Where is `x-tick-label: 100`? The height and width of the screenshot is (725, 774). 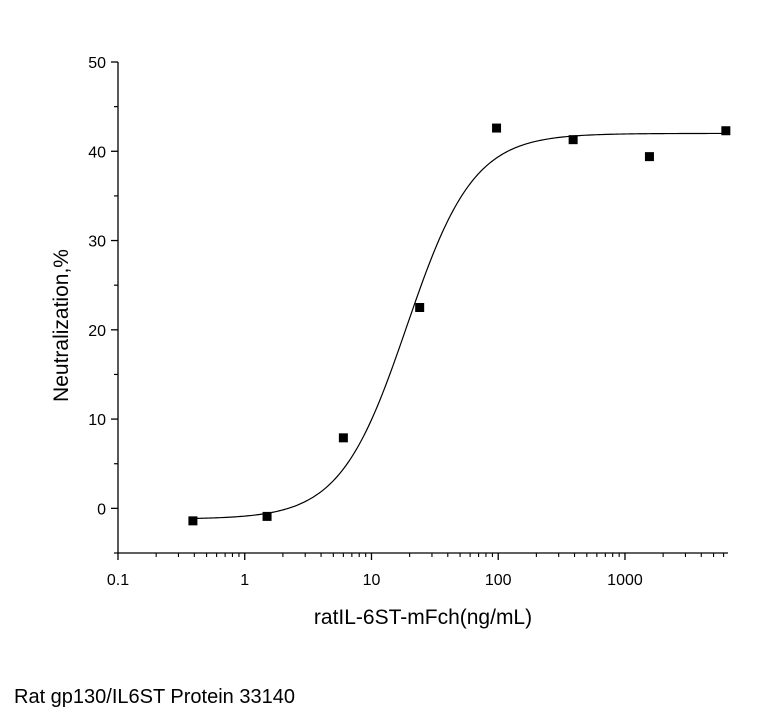
x-tick-label: 100 is located at coordinates (498, 580).